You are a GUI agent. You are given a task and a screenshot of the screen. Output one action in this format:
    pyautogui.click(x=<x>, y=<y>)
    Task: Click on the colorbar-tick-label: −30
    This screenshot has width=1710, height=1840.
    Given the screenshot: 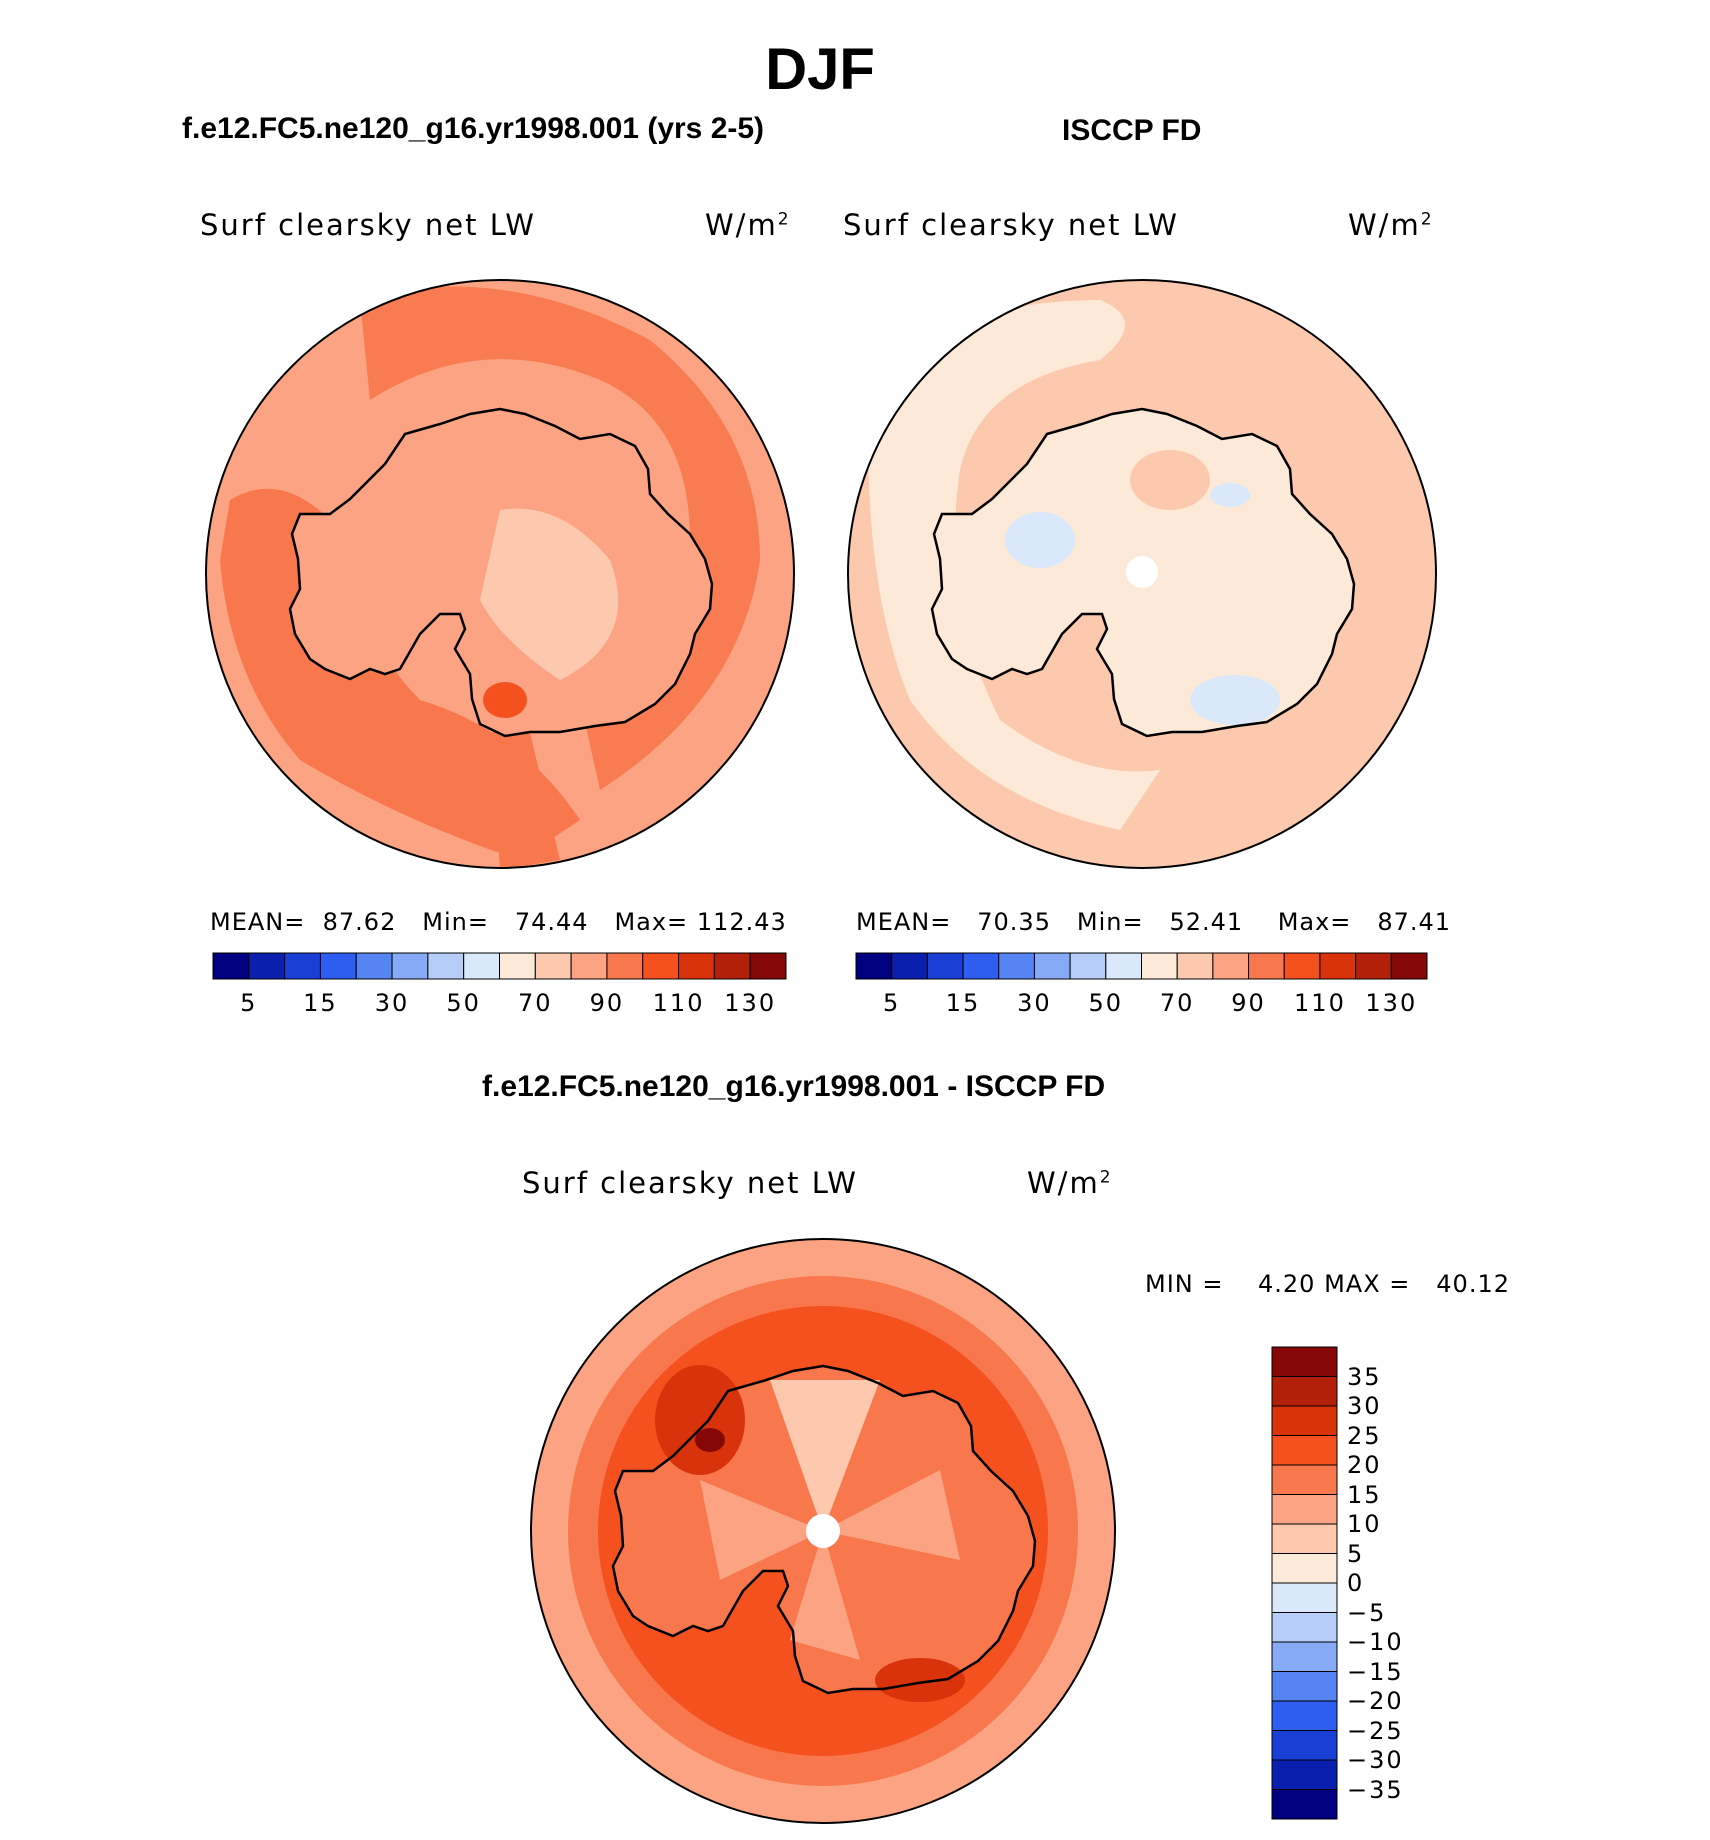 What is the action you would take?
    pyautogui.click(x=1375, y=1760)
    